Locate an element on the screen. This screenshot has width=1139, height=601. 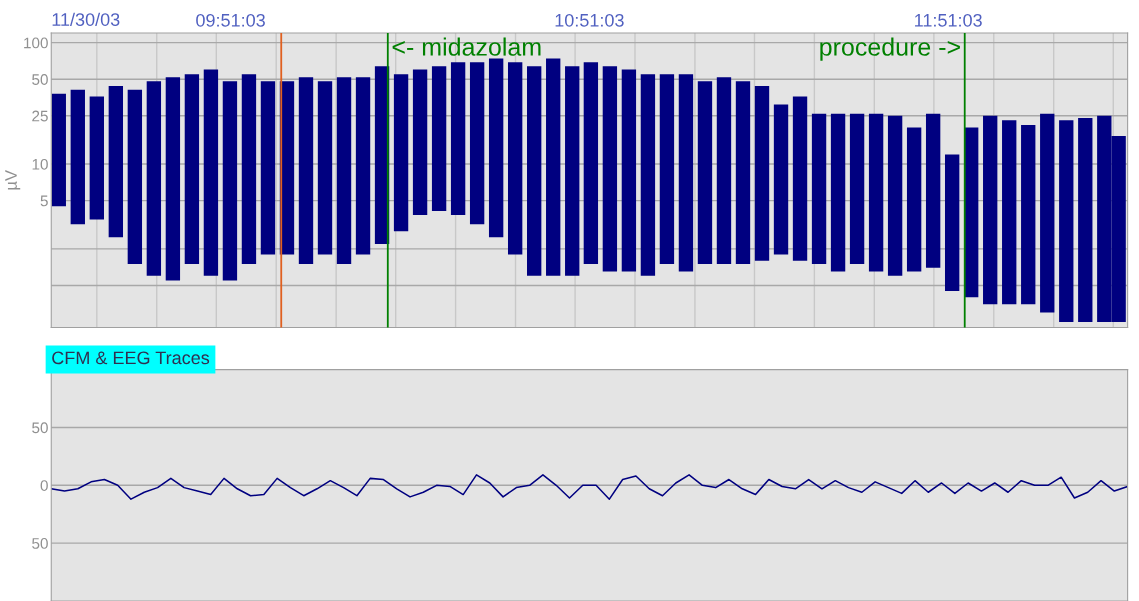
x-tick-label: 09:51:03 is located at coordinates (230, 20).